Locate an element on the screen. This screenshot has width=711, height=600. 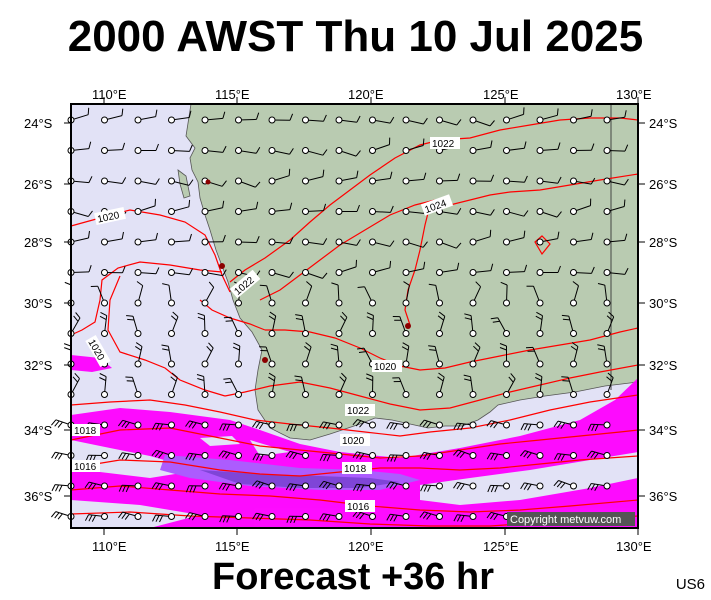
copyright-text: Copyright metvuw.com is located at coordinates (565, 520).